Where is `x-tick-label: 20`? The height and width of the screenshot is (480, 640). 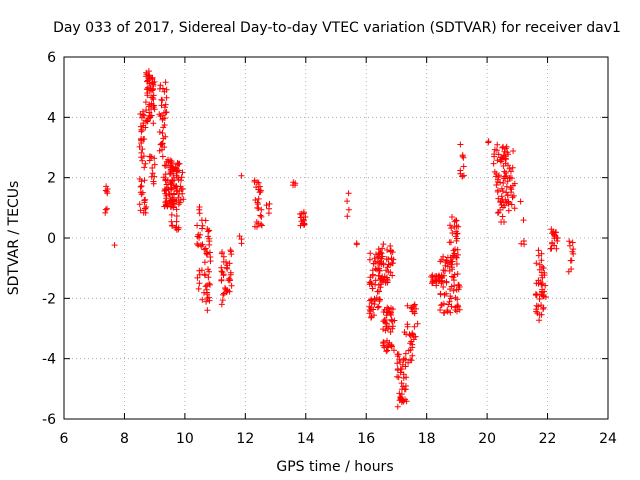
x-tick-label: 20 is located at coordinates (487, 439).